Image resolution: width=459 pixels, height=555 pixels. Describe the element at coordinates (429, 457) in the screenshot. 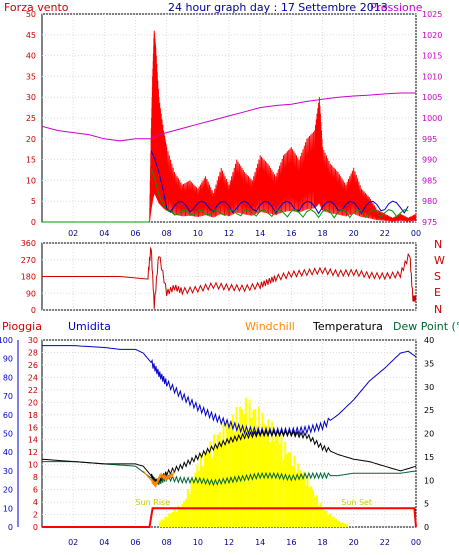

I see `temperature-tick-label: 15` at that location.